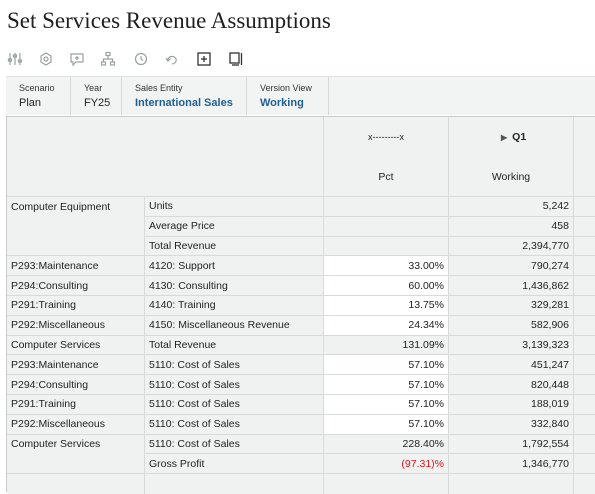 The width and height of the screenshot is (595, 494). I want to click on row-label: 4130: Consulting, so click(188, 285).